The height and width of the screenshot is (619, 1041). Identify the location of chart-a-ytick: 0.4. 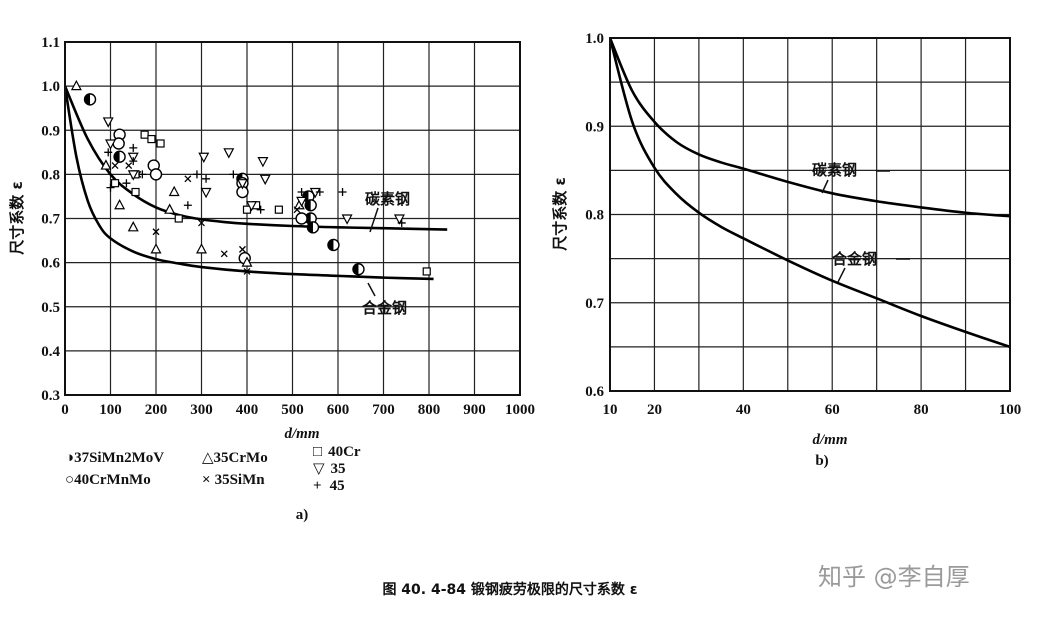
(50, 352).